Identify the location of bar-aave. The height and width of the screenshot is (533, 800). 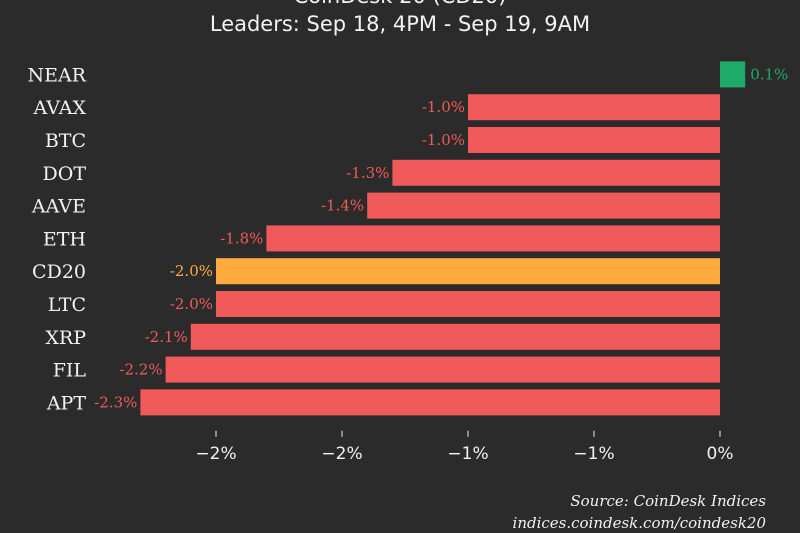
(543, 205).